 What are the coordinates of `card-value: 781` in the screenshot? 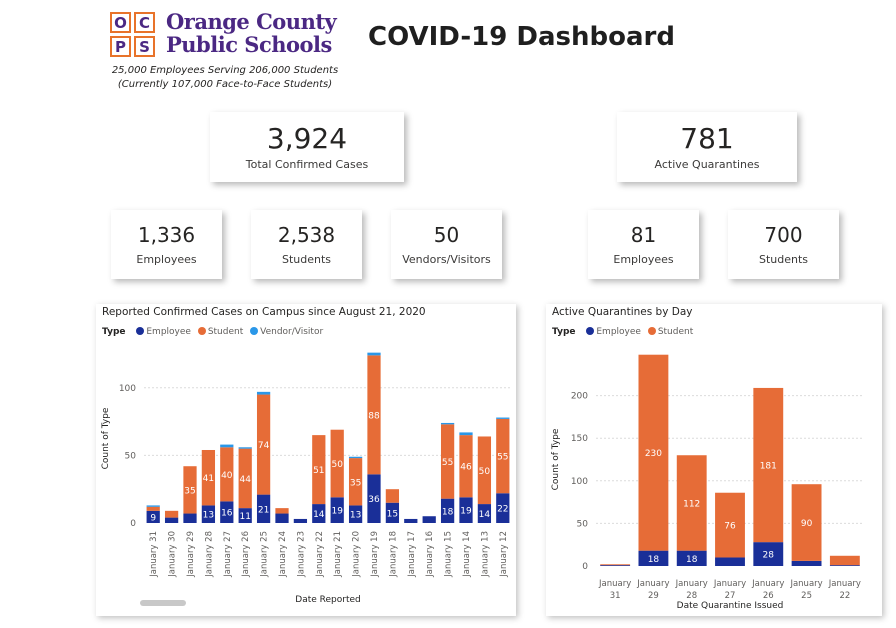 It's located at (707, 138).